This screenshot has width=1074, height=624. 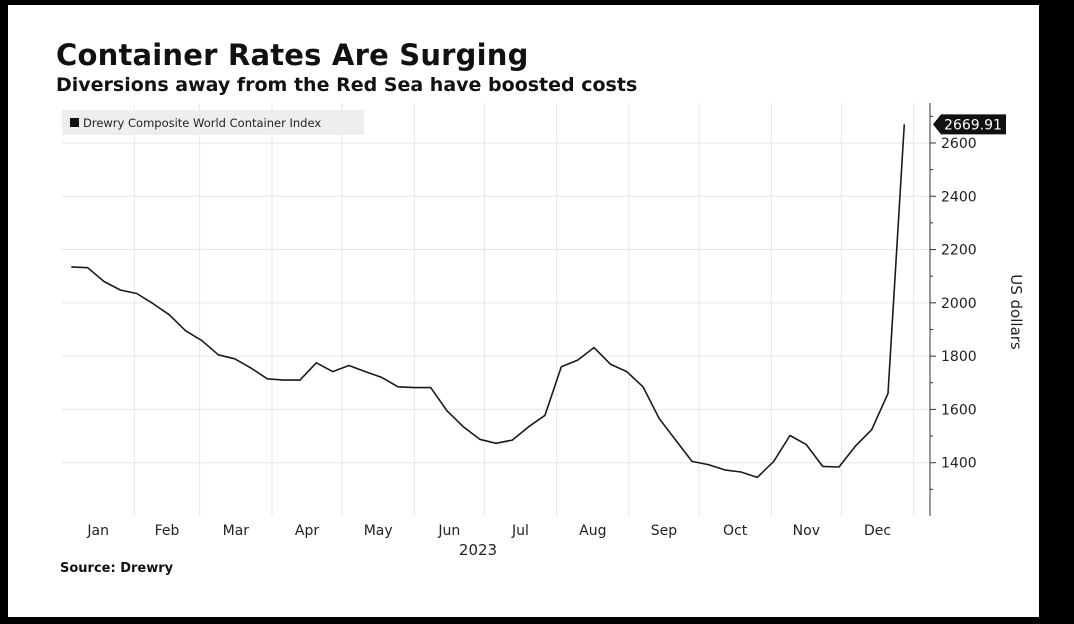 What do you see at coordinates (592, 531) in the screenshot?
I see `x-tick-label: Aug` at bounding box center [592, 531].